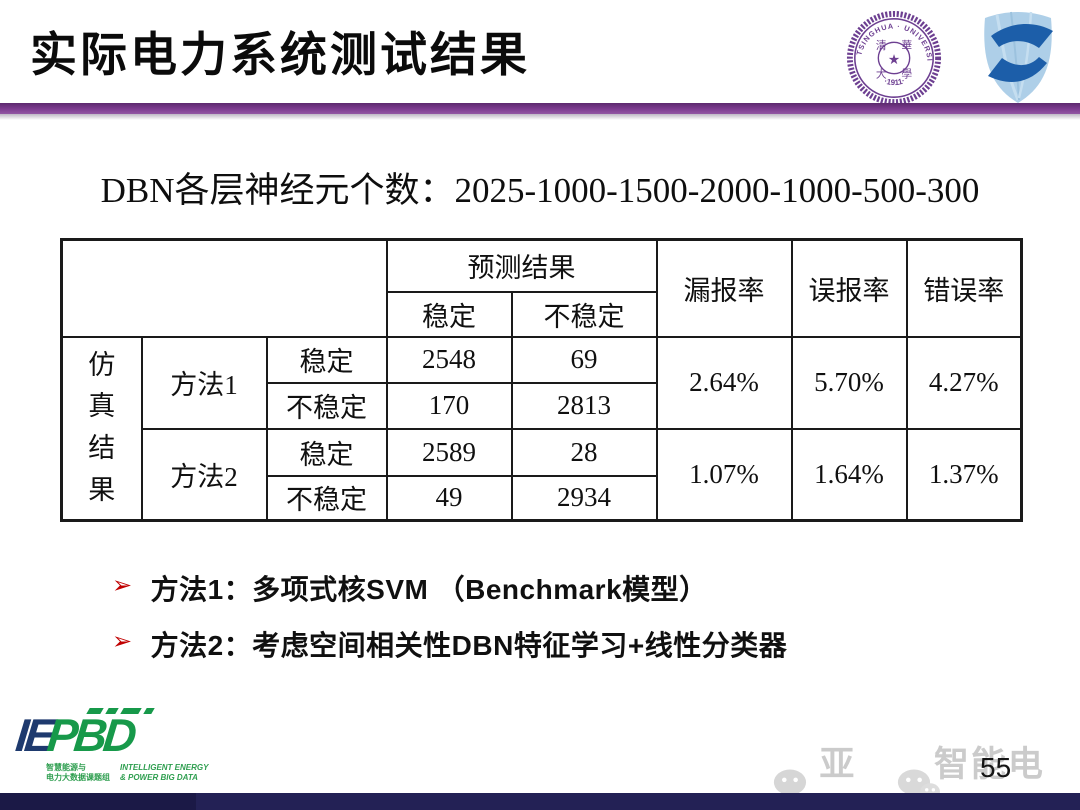 This screenshot has width=1080, height=810. Describe the element at coordinates (78, 777) in the screenshot. I see `iepbd-cn-line2: 电力大数据课题组` at that location.